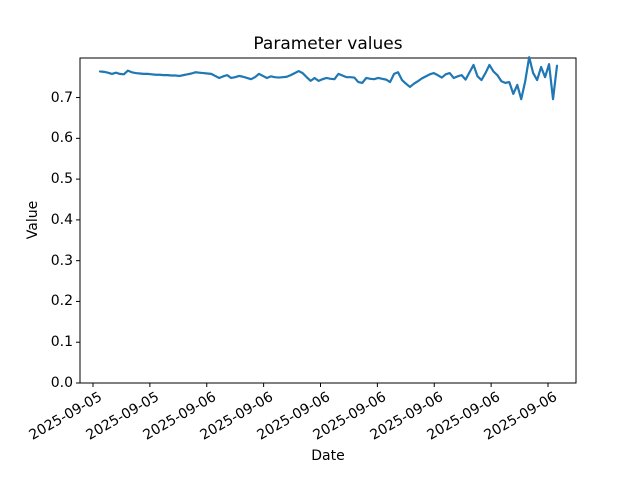  Describe the element at coordinates (61, 383) in the screenshot. I see `y-tick-label: 0.0` at that location.